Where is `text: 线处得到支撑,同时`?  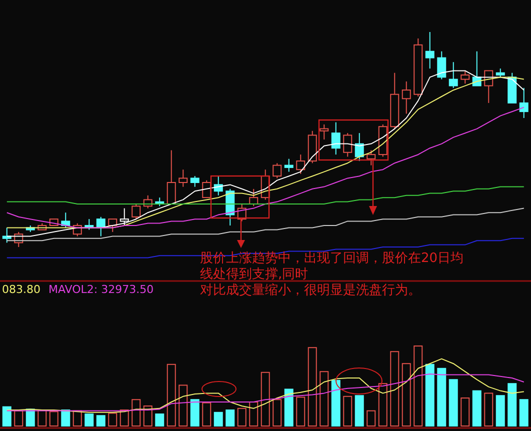 text: 线处得到支撑,同时 is located at coordinates (254, 274).